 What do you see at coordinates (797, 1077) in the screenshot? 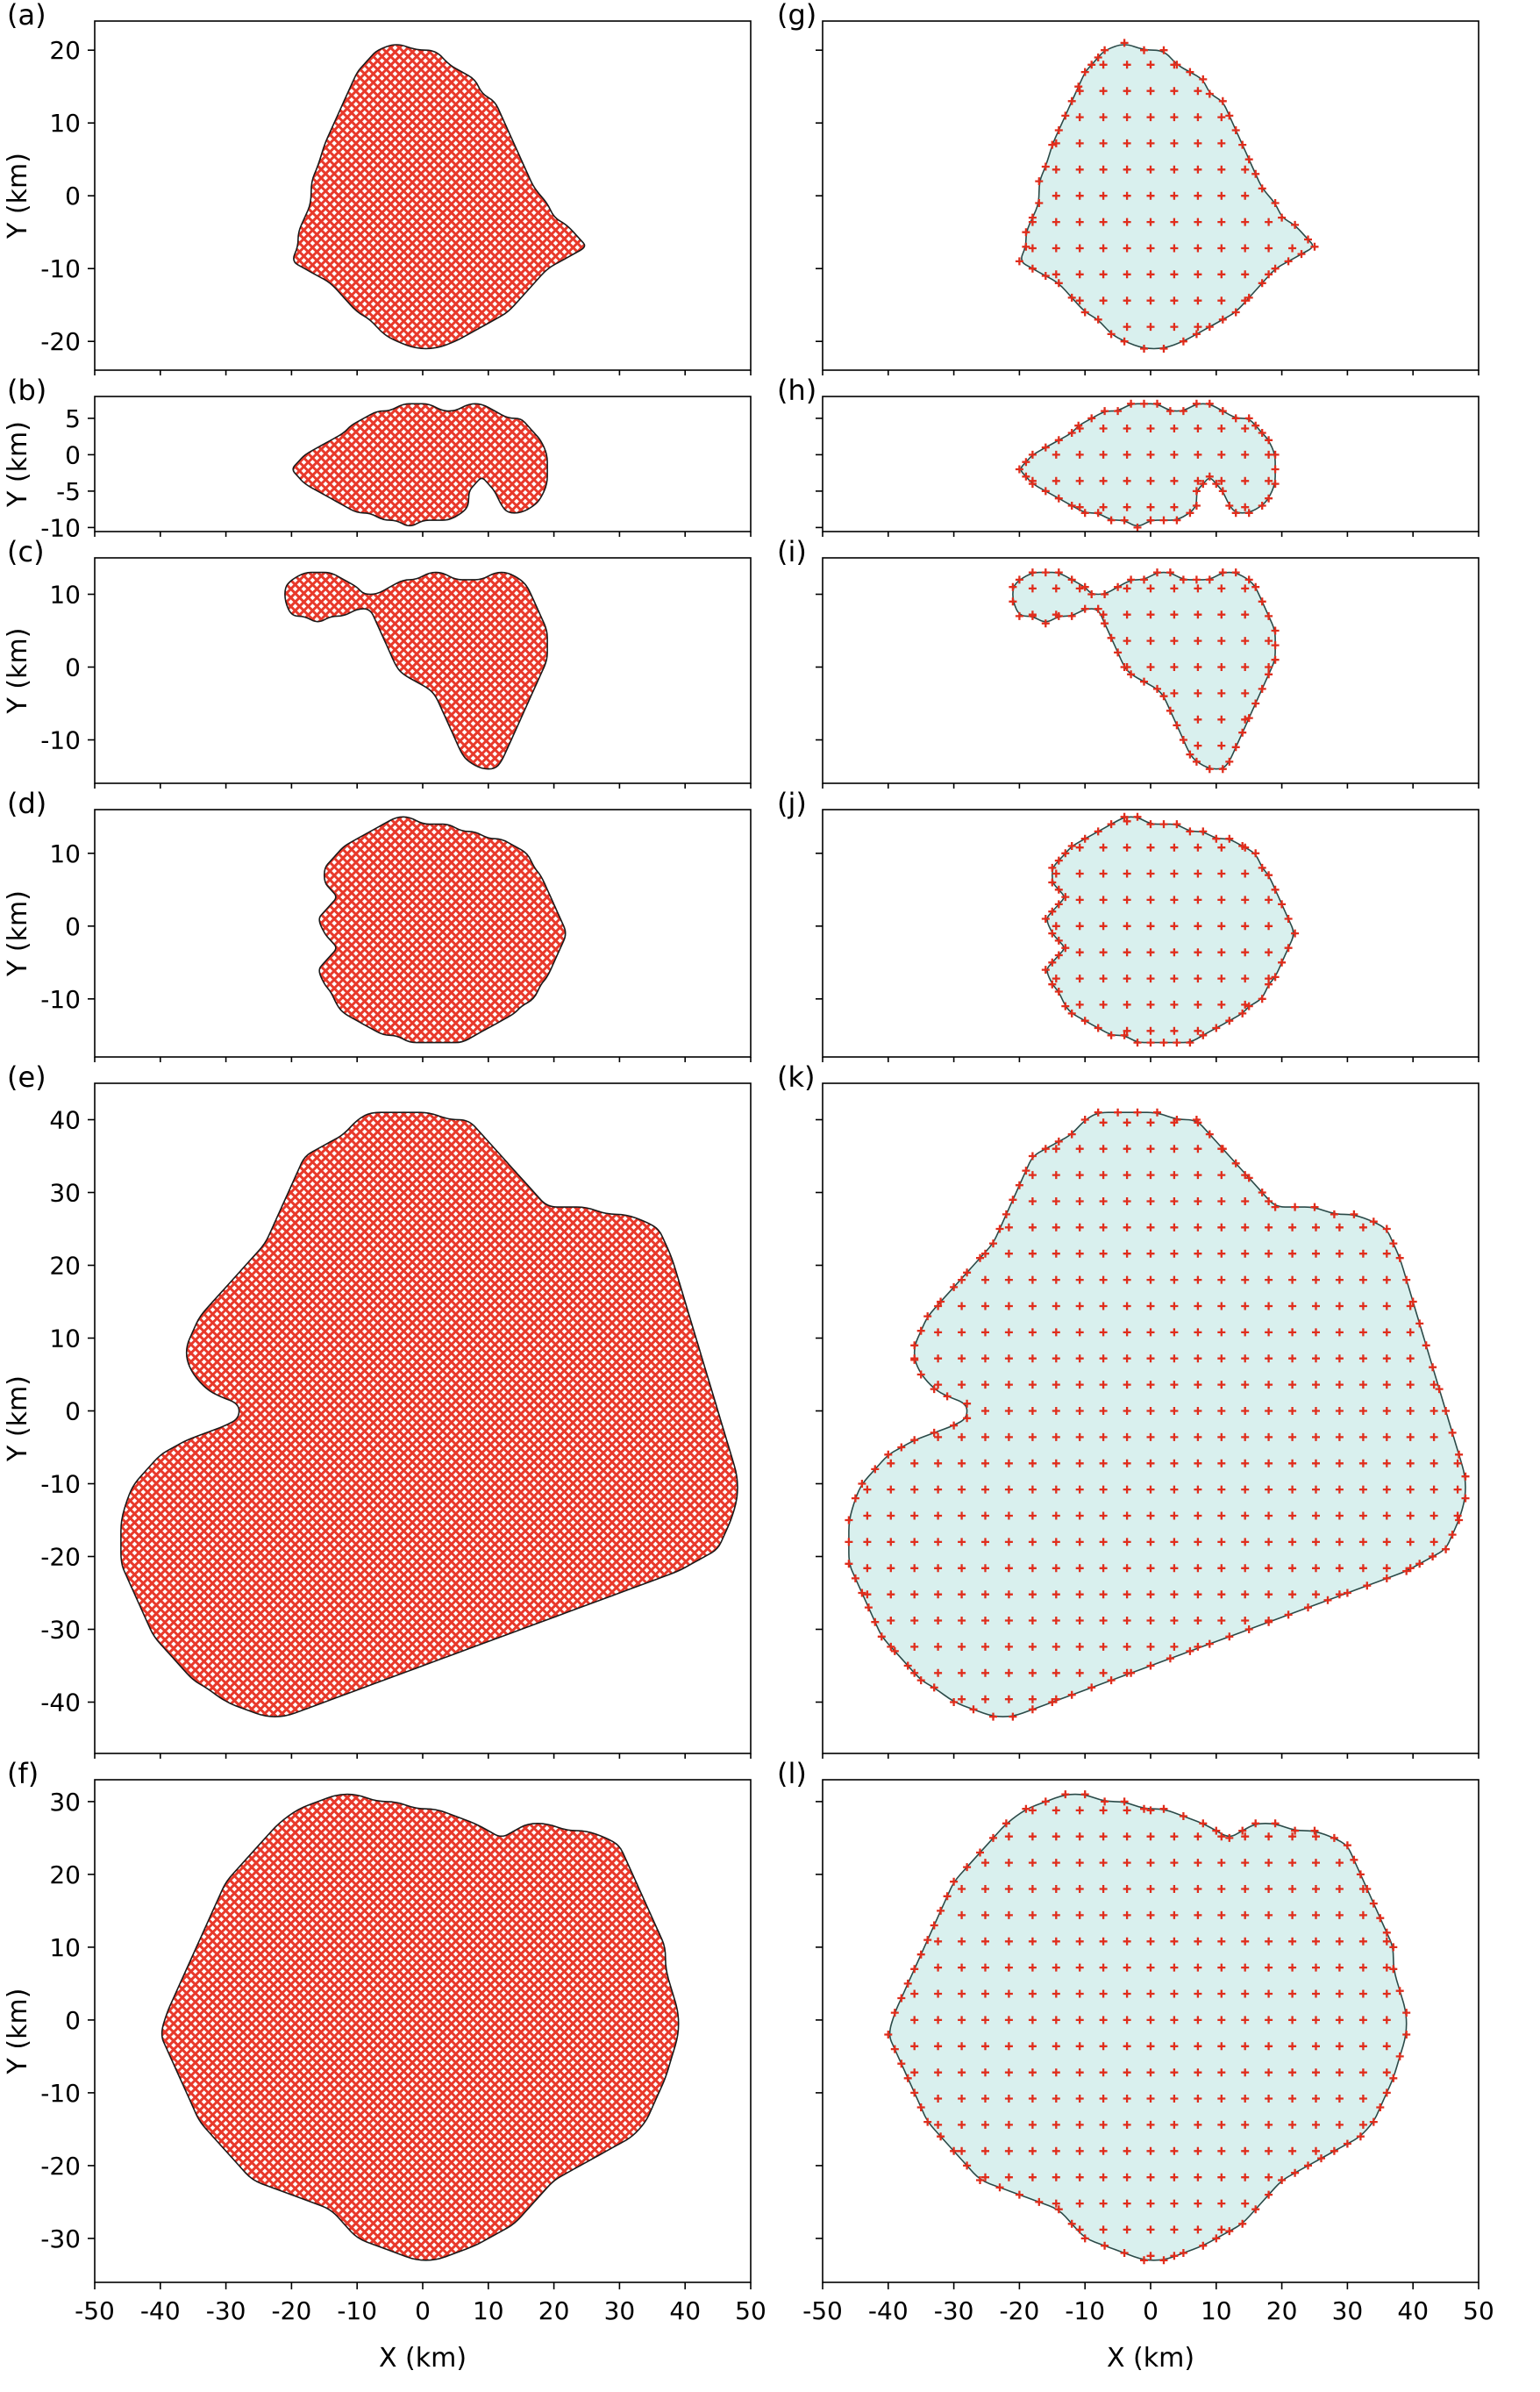
I see `panel-label: (k)` at bounding box center [797, 1077].